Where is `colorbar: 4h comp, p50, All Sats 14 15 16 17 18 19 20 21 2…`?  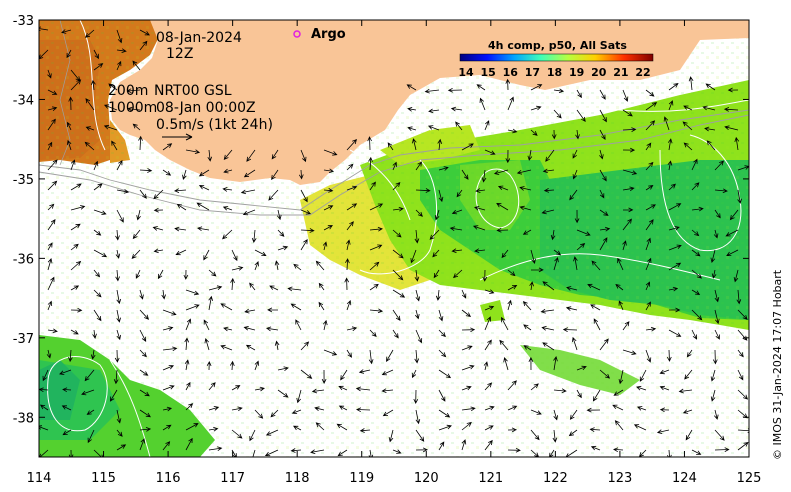
colorbar: 4h comp, p50, All Sats 14 15 16 17 18 19 20 21 2… is located at coordinates (556, 59).